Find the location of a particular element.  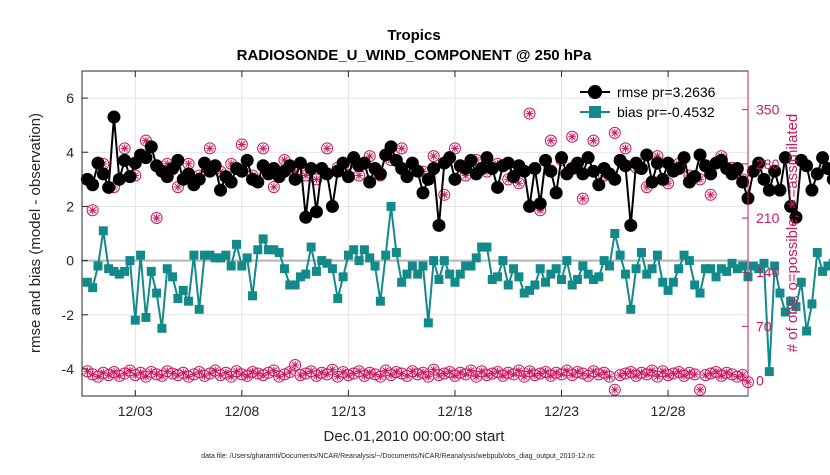

x-axis-label: Dec.01,2010 00:00:00 start is located at coordinates (415, 436).